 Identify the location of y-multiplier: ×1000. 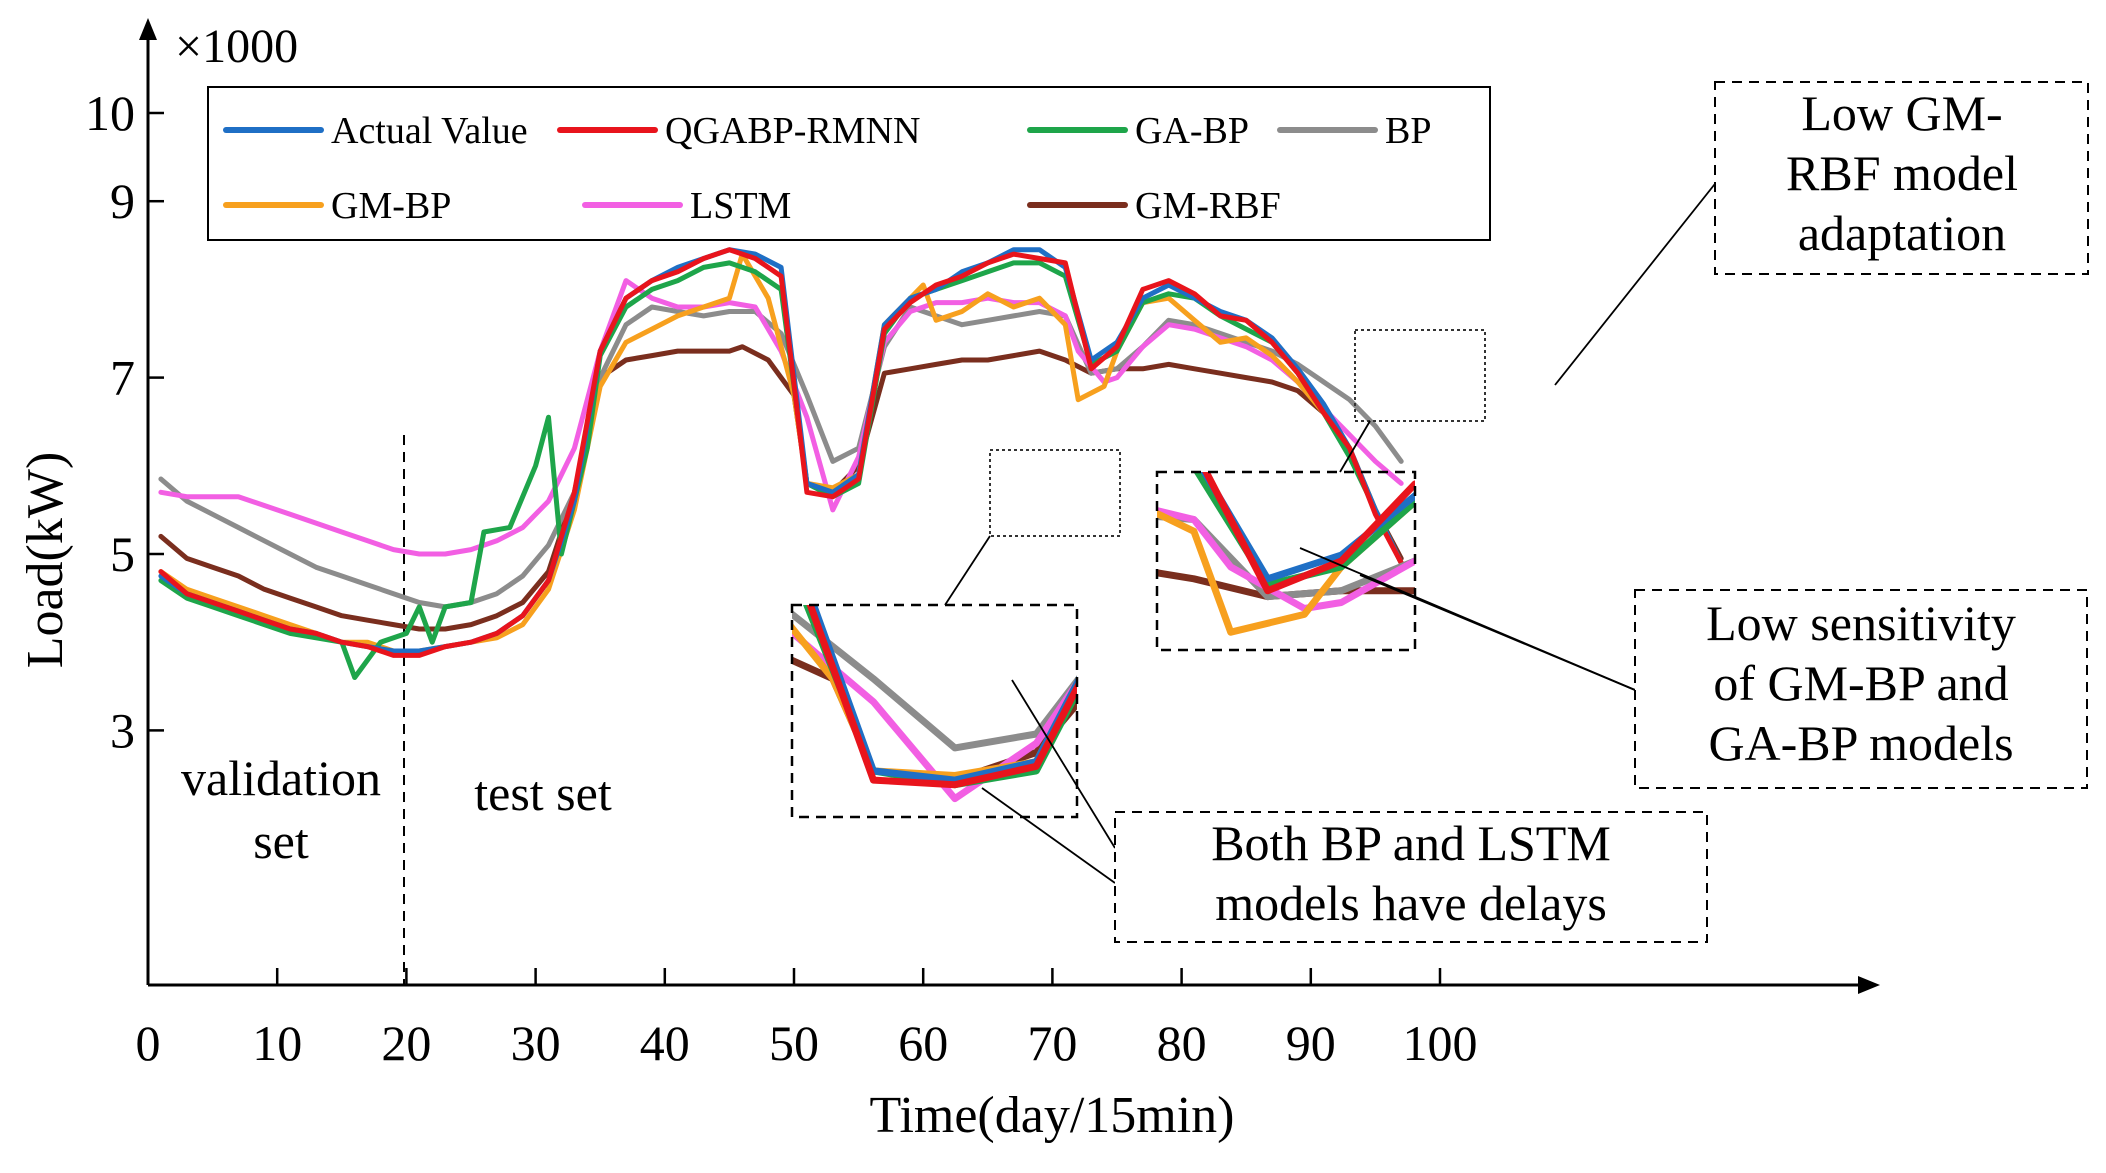
(236, 46).